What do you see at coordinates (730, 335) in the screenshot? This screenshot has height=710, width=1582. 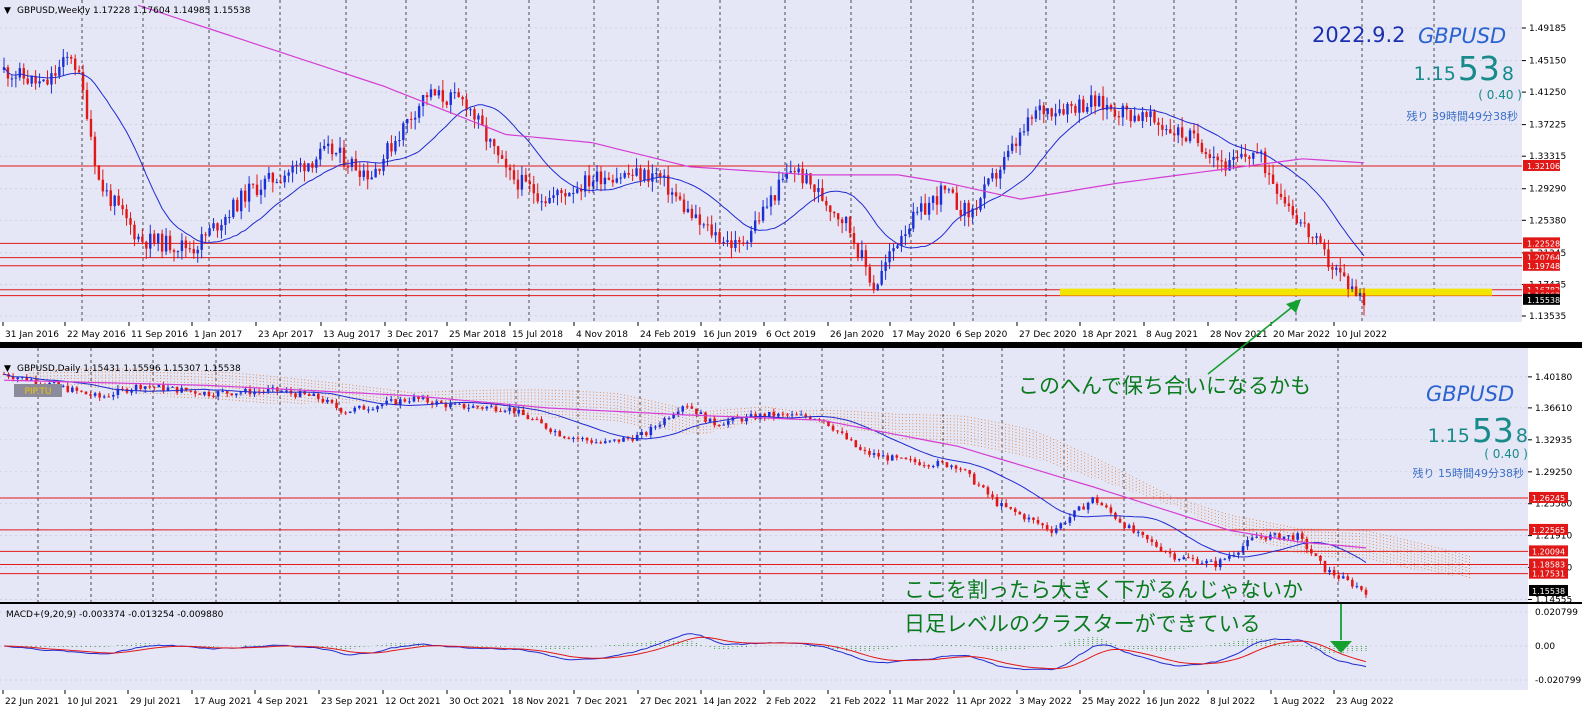 I see `weekly-date-label: 16 Jun 2019` at bounding box center [730, 335].